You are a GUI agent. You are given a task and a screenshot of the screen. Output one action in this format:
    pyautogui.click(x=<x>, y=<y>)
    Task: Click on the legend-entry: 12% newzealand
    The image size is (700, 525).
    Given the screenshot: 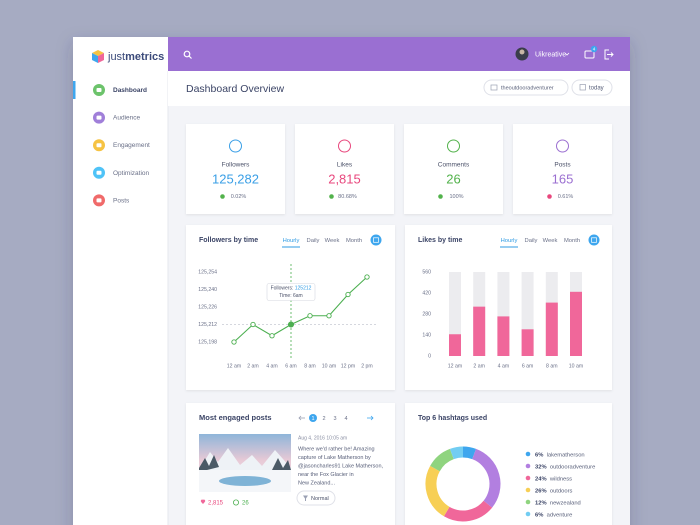 What is the action you would take?
    pyautogui.click(x=558, y=503)
    